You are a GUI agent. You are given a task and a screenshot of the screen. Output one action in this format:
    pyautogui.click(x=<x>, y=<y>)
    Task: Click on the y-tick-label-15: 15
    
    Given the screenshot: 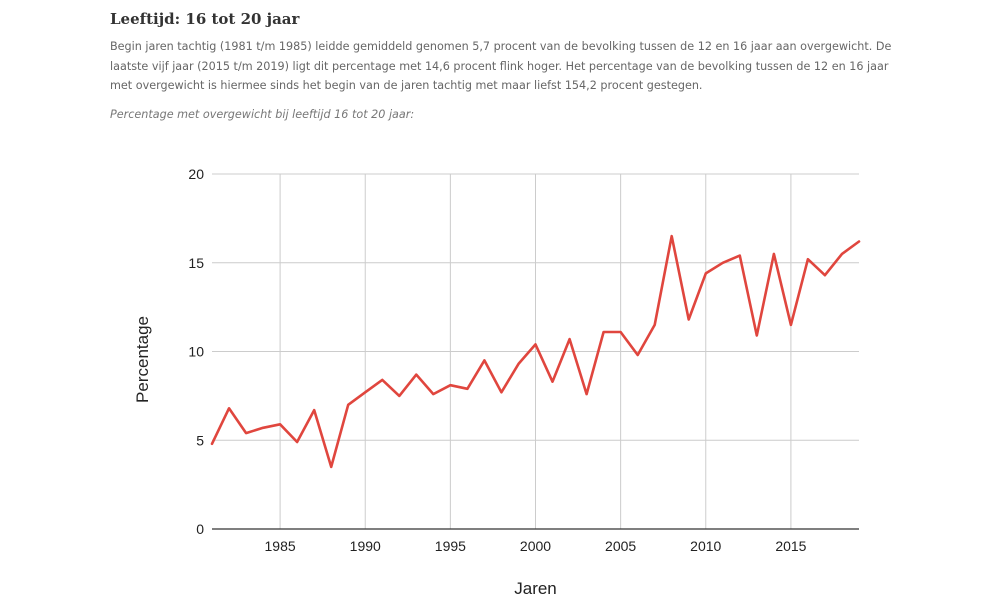 What is the action you would take?
    pyautogui.click(x=196, y=263)
    